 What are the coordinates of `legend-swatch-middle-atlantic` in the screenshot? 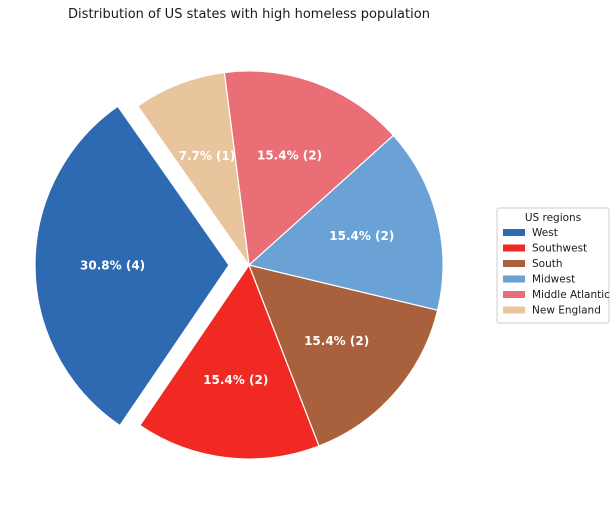 It's located at (514, 294).